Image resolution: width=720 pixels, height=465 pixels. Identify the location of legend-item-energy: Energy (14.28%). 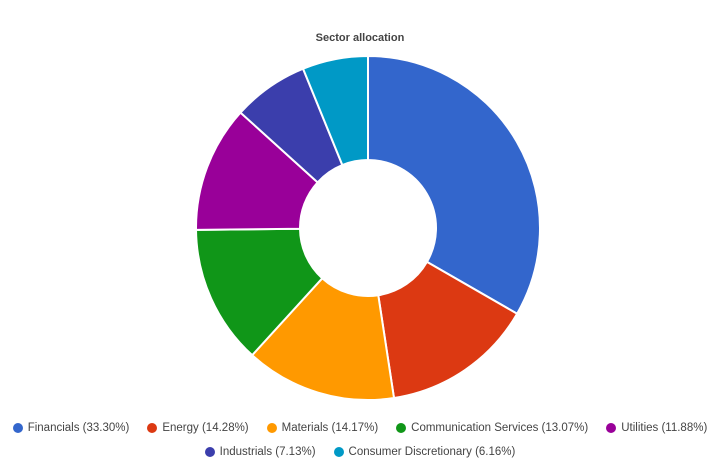
(198, 428).